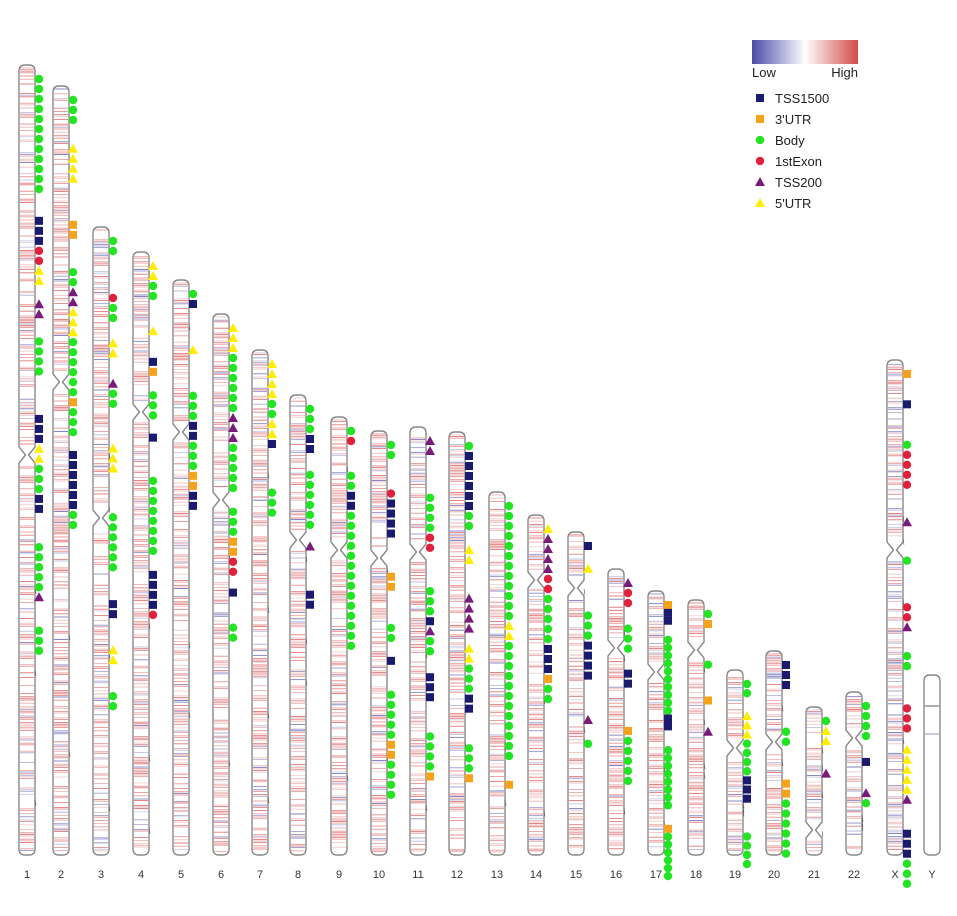  Describe the element at coordinates (895, 875) in the screenshot. I see `chromosome-label: X` at that location.